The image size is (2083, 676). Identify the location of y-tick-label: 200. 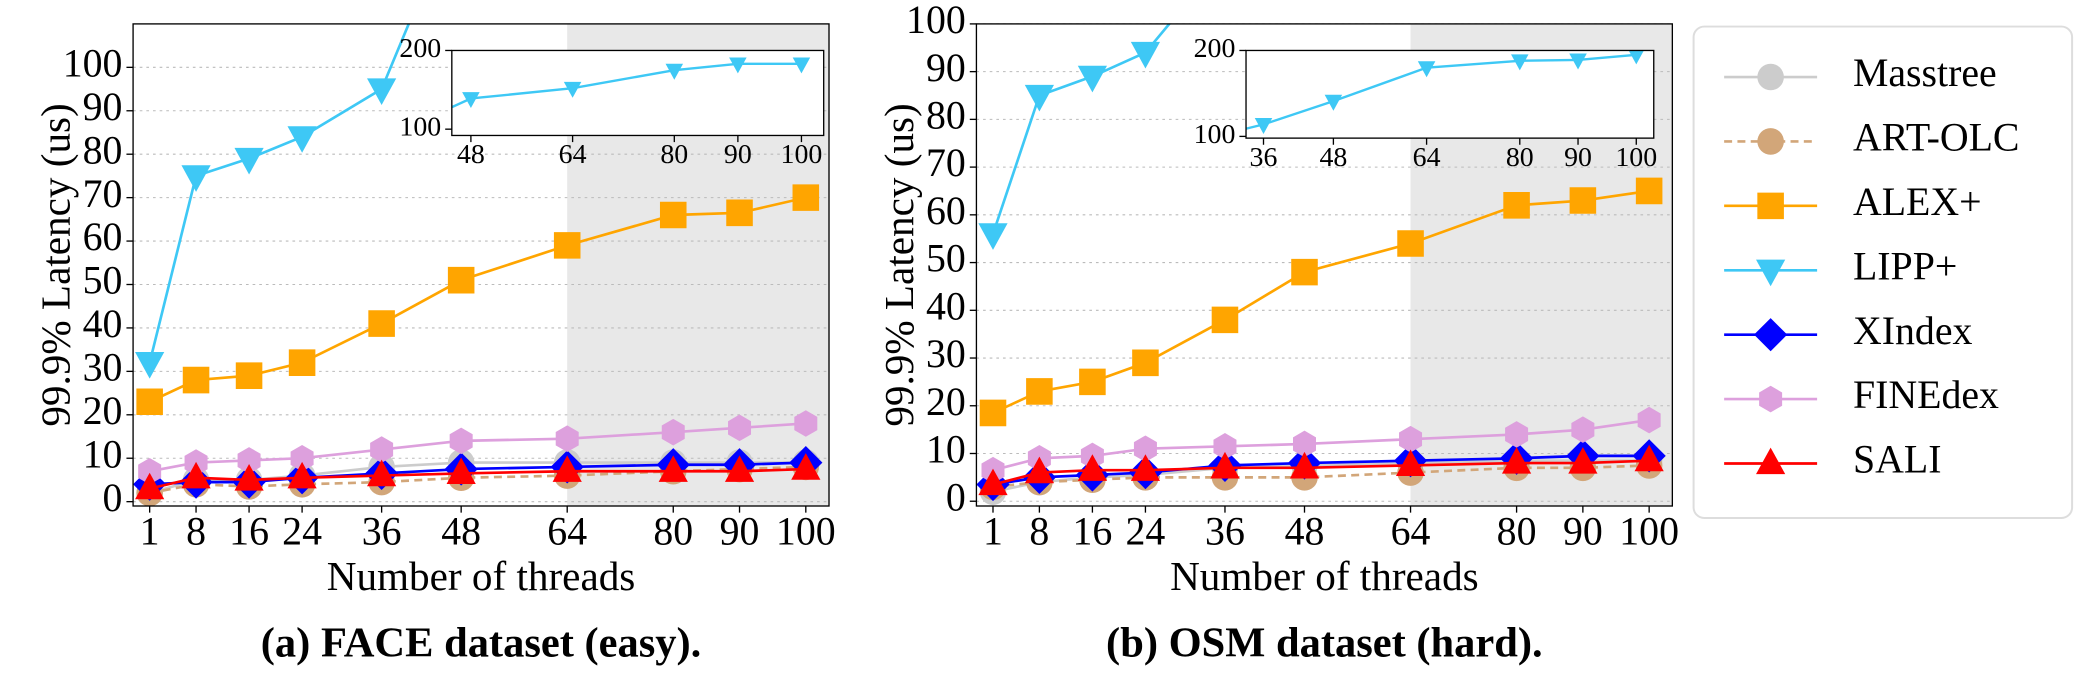
(420, 48).